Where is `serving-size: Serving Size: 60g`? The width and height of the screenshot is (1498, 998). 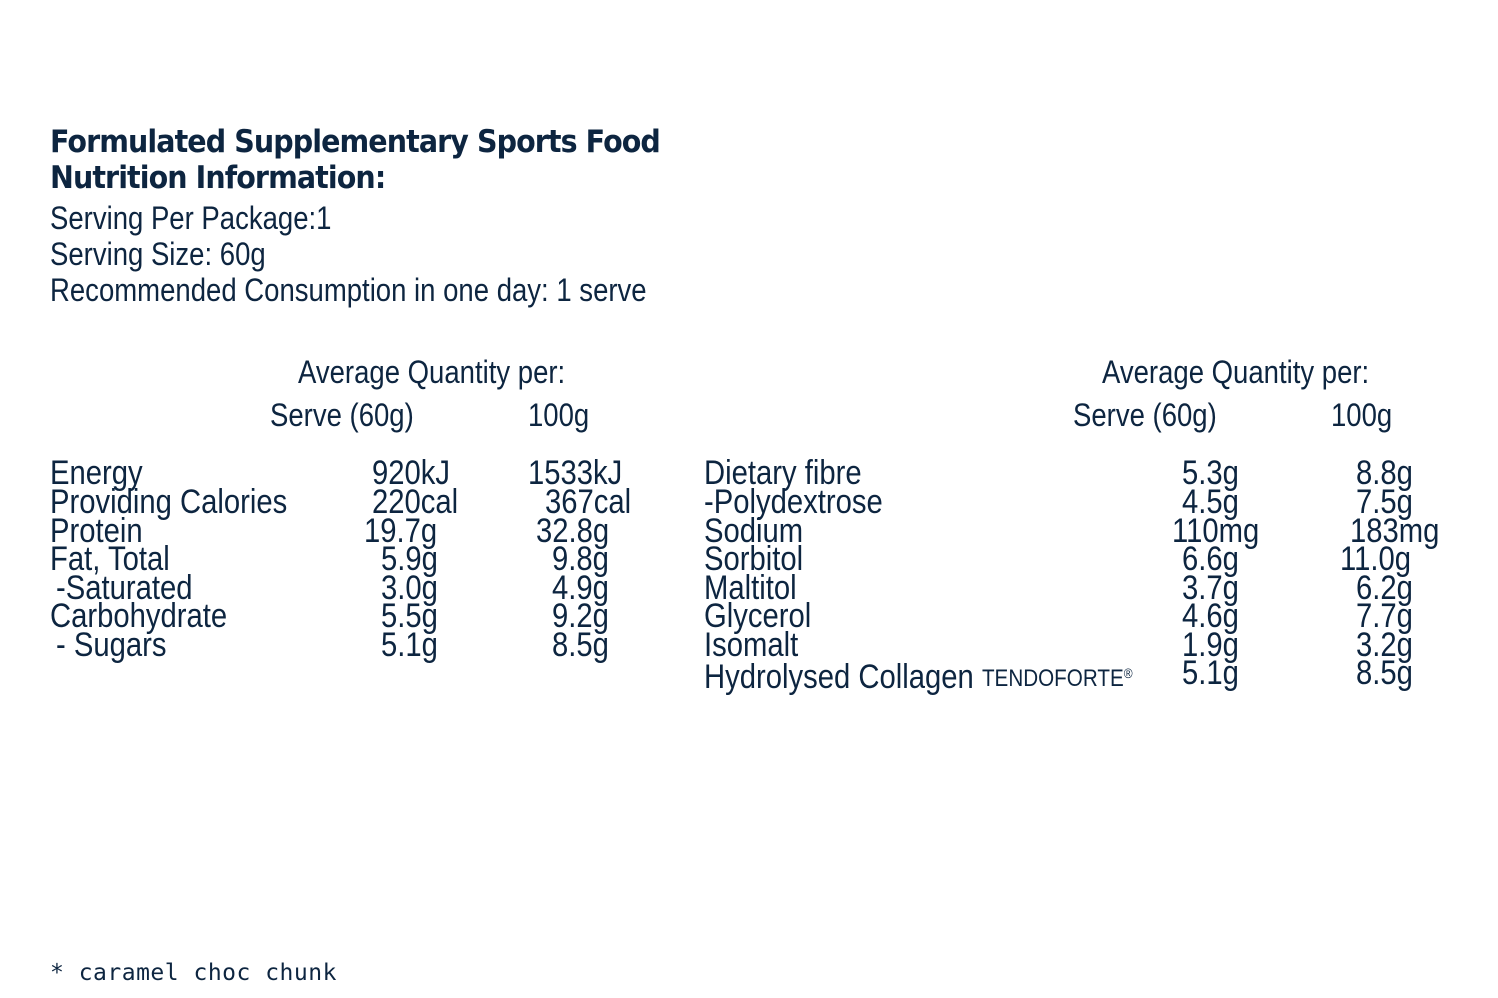 serving-size: Serving Size: 60g is located at coordinates (158, 254).